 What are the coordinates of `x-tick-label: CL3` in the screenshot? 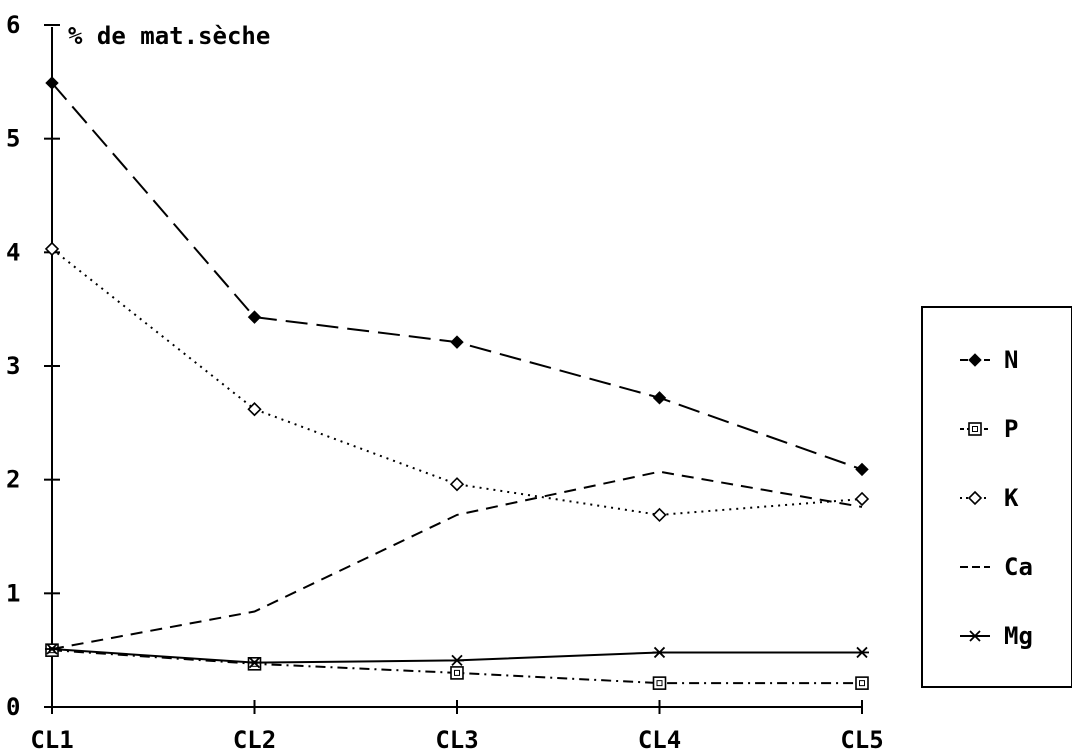 It's located at (456, 740).